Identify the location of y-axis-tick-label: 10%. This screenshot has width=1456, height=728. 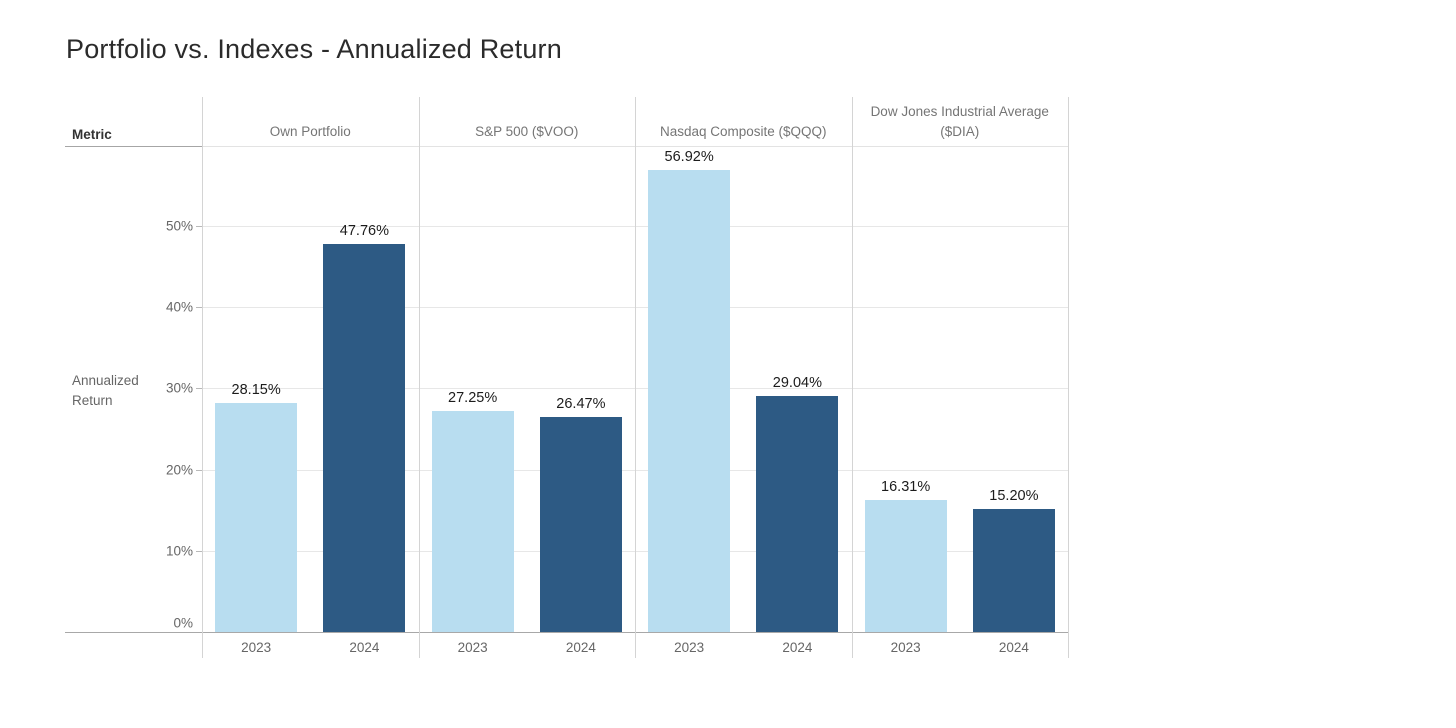
(179, 551).